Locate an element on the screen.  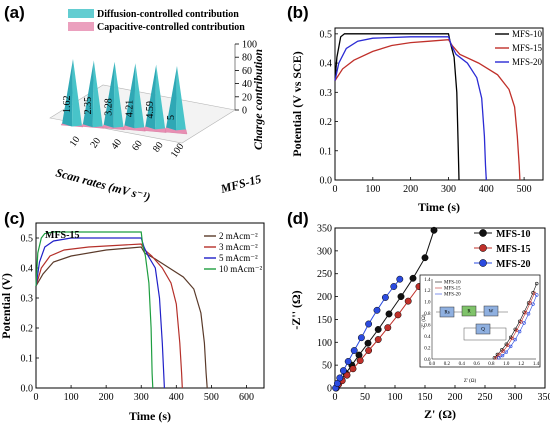
panel-label-d: (d) is located at coordinates (298, 218).